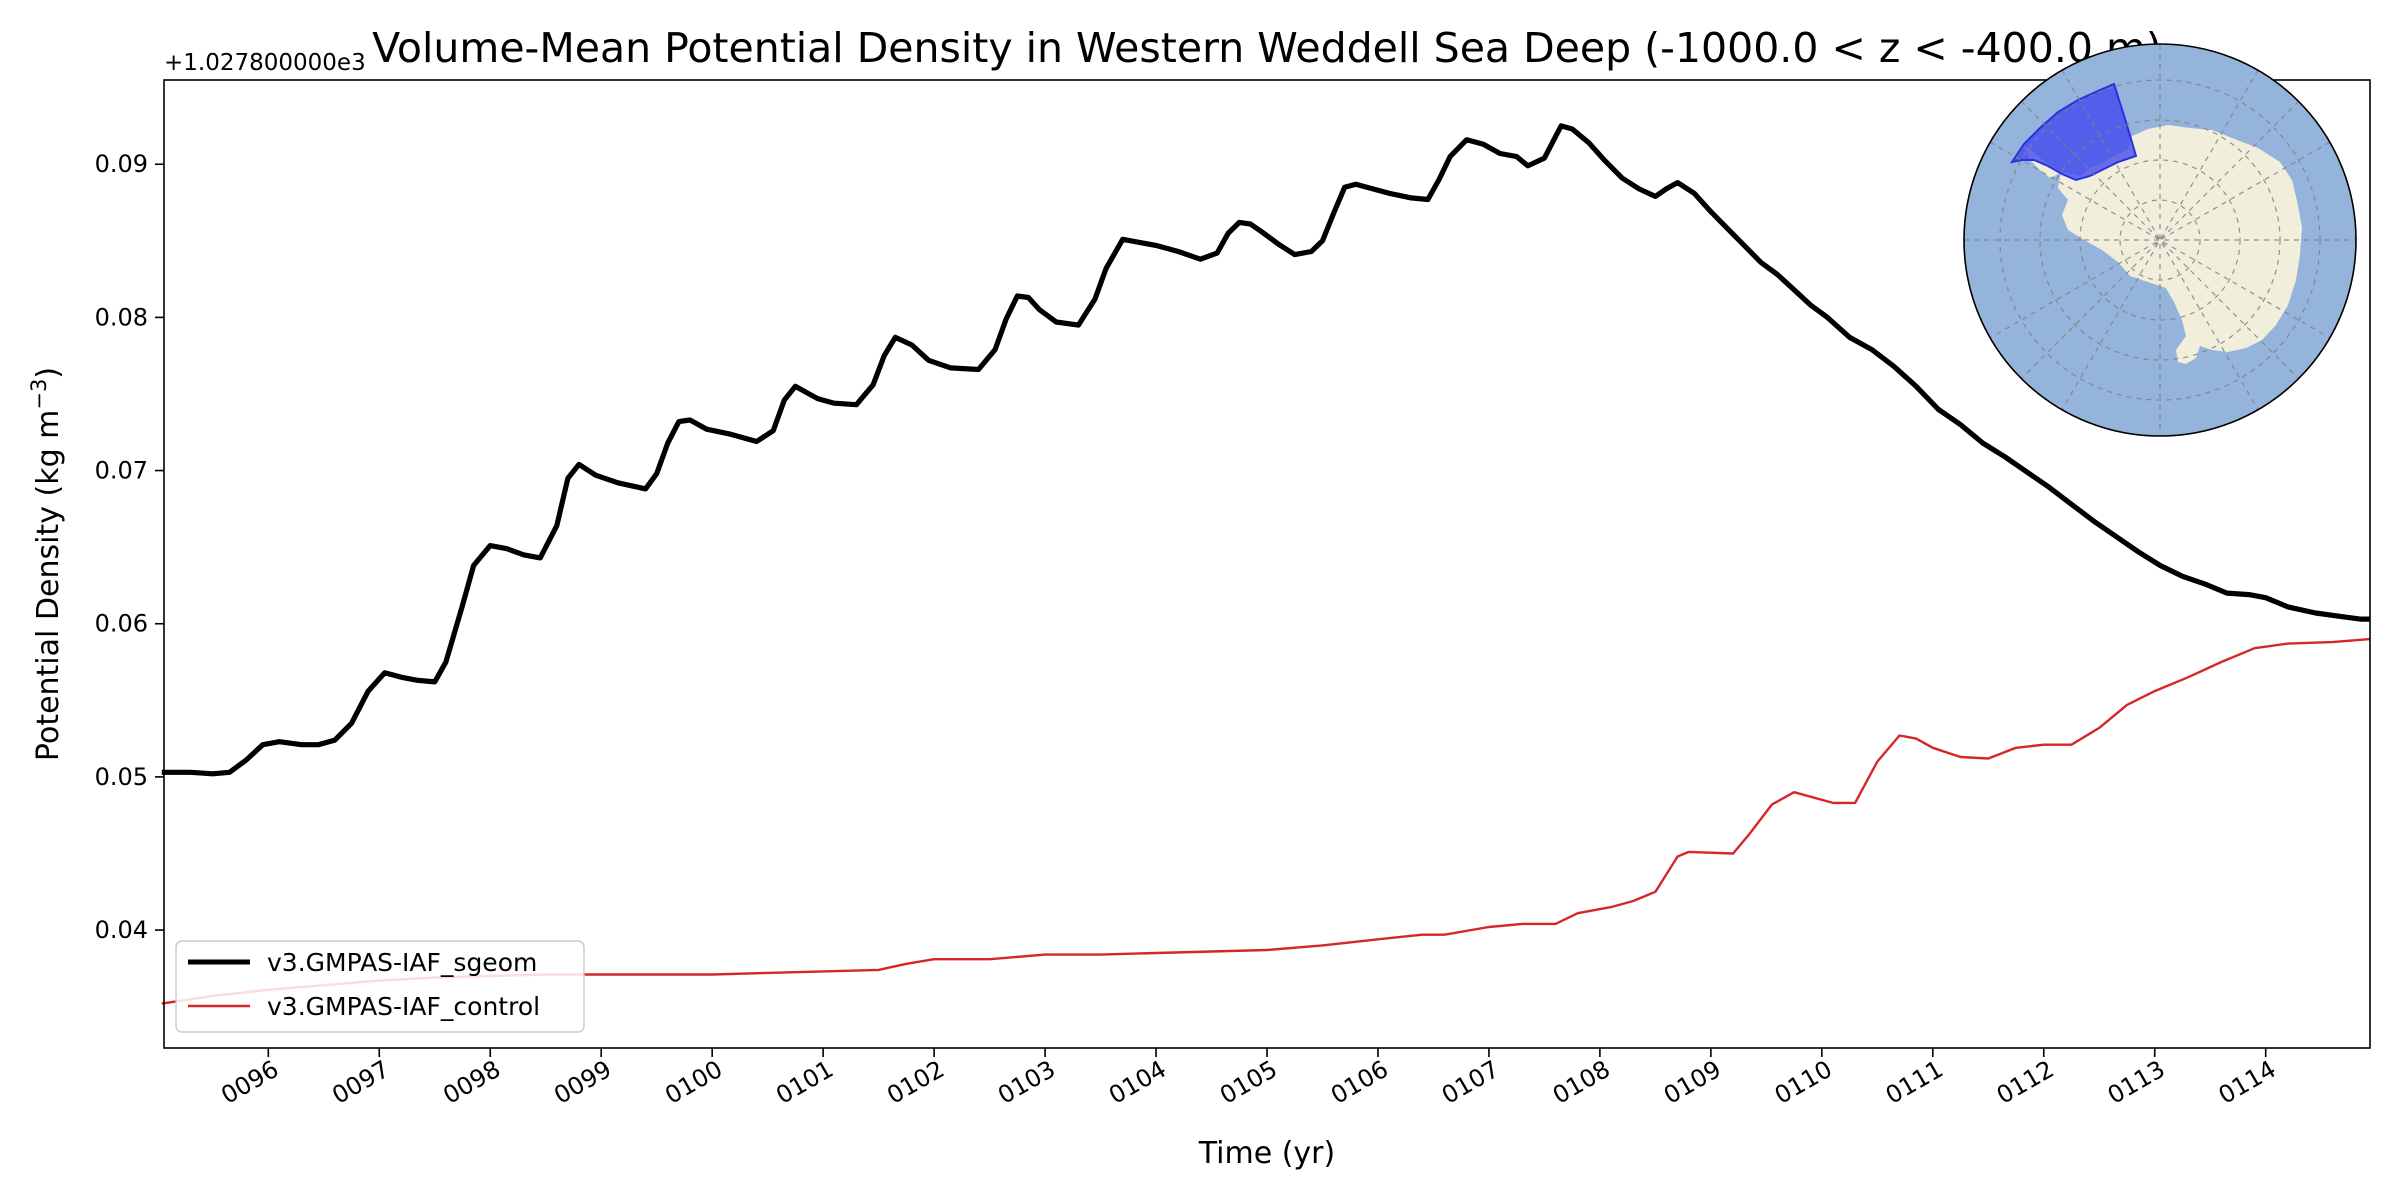  Describe the element at coordinates (249, 1082) in the screenshot. I see `x-tick-label: 0096` at that location.